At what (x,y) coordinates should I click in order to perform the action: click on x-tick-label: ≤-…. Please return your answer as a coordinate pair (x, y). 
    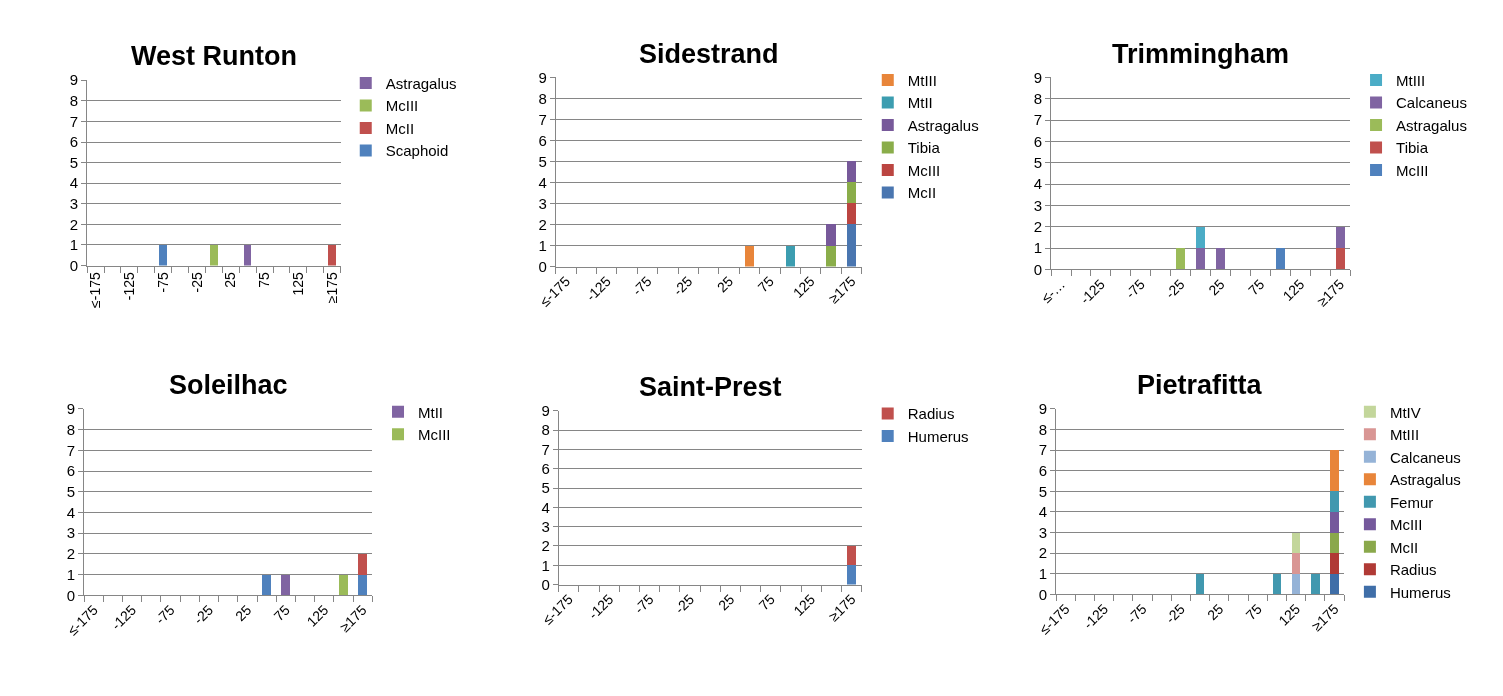
    Looking at the image, I should click on (1053, 291).